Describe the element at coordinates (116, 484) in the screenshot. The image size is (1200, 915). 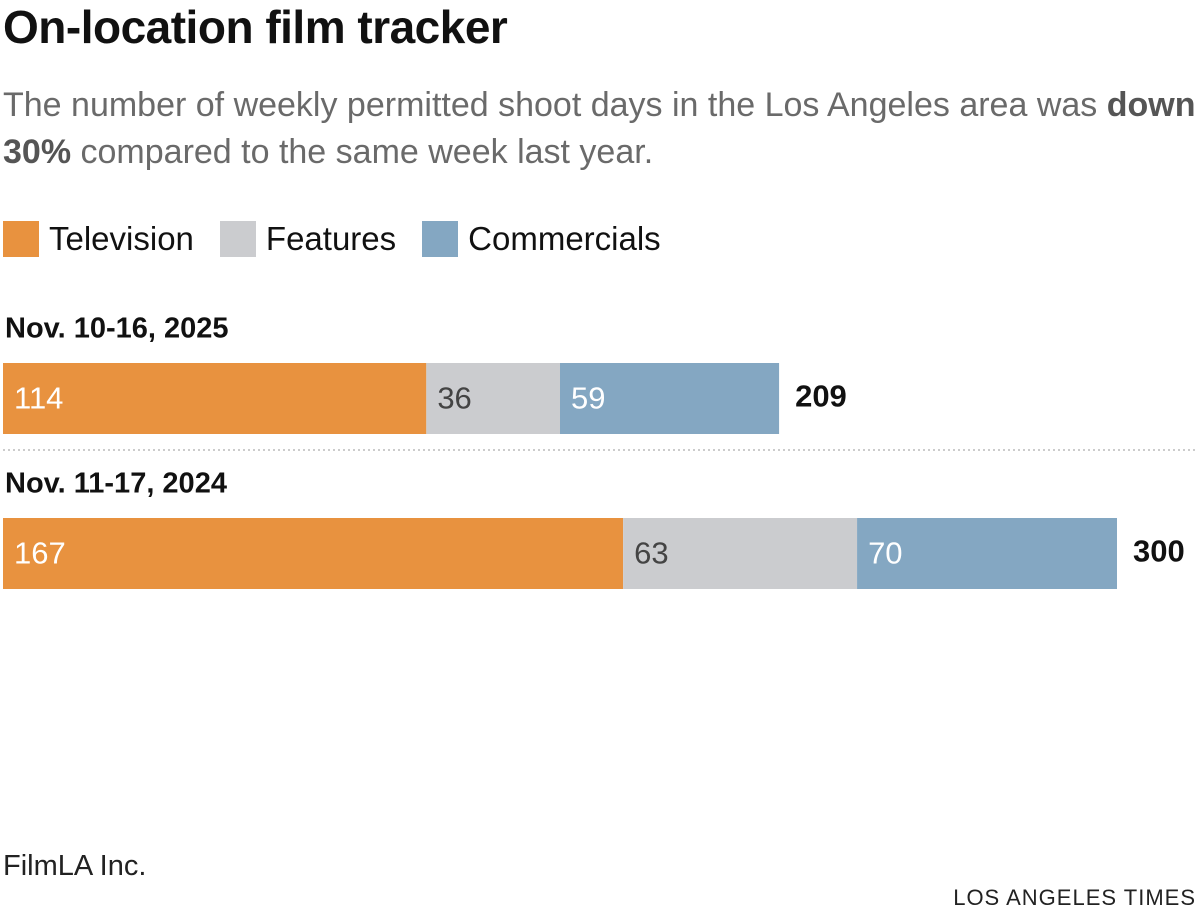
I see `category-label: Nov. 11-17, 2024` at that location.